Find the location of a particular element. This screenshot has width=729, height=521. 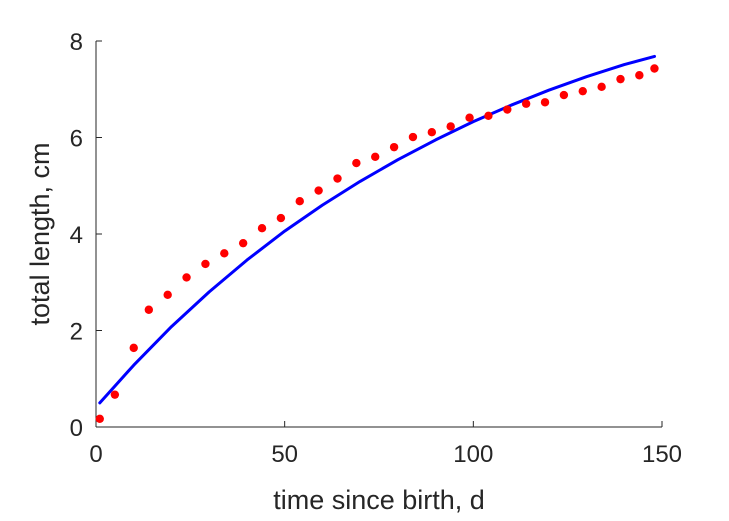

x-tick-label: 0 is located at coordinates (95, 454).